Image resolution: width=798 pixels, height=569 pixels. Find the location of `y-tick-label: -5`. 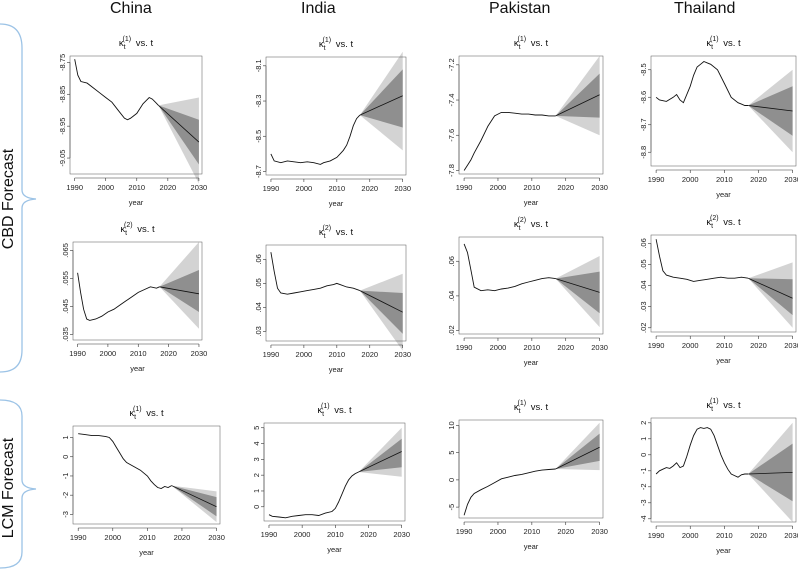

y-tick-label: -5 is located at coordinates (451, 507).